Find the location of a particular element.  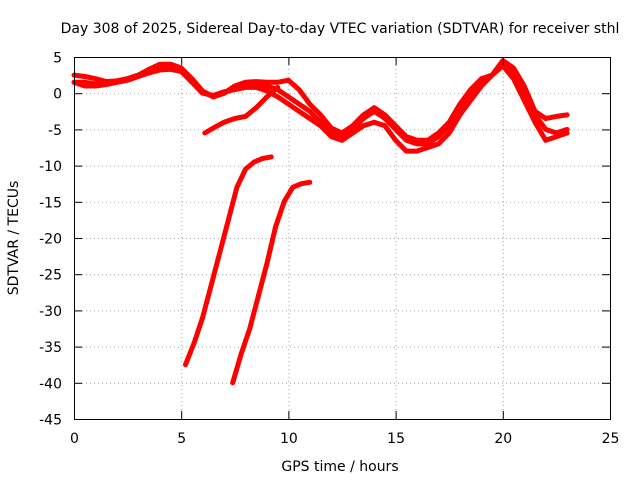

x-tick-label: 15 is located at coordinates (396, 439).